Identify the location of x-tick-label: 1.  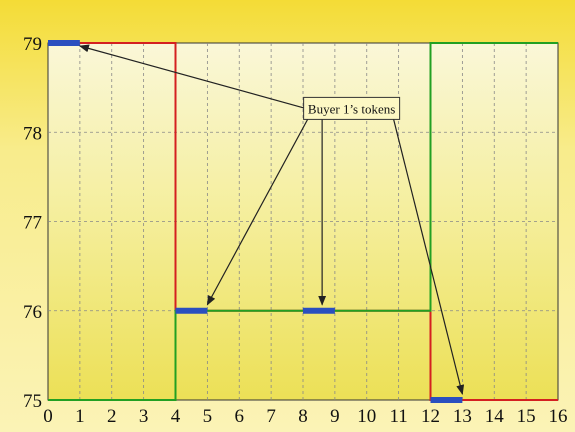
(80, 416).